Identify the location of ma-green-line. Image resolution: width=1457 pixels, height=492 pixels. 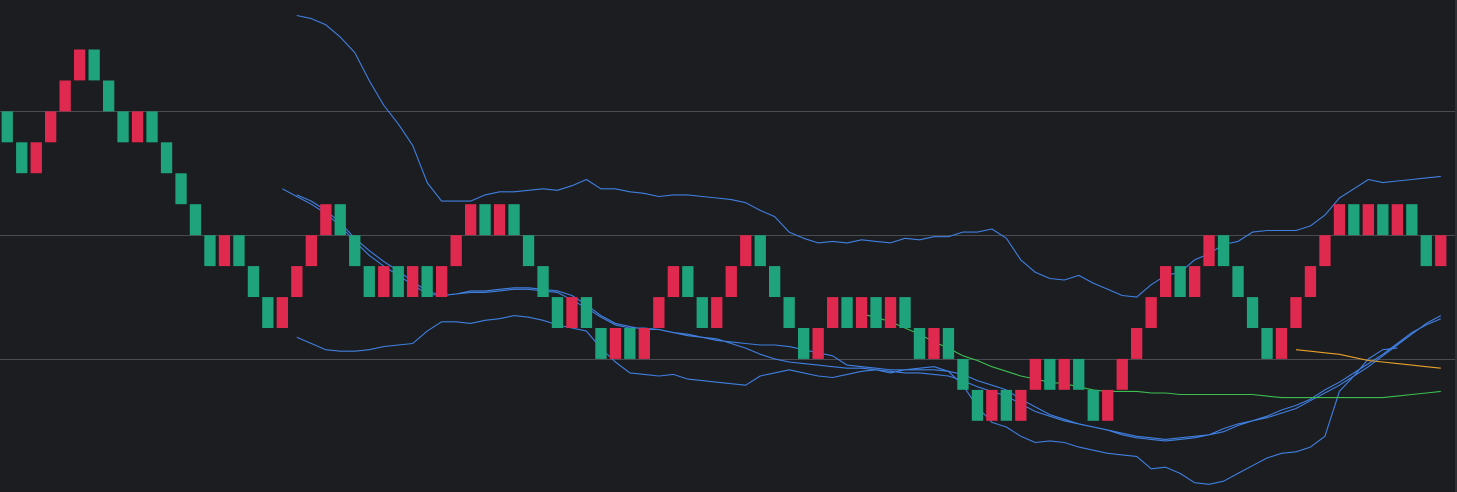
(1151, 356).